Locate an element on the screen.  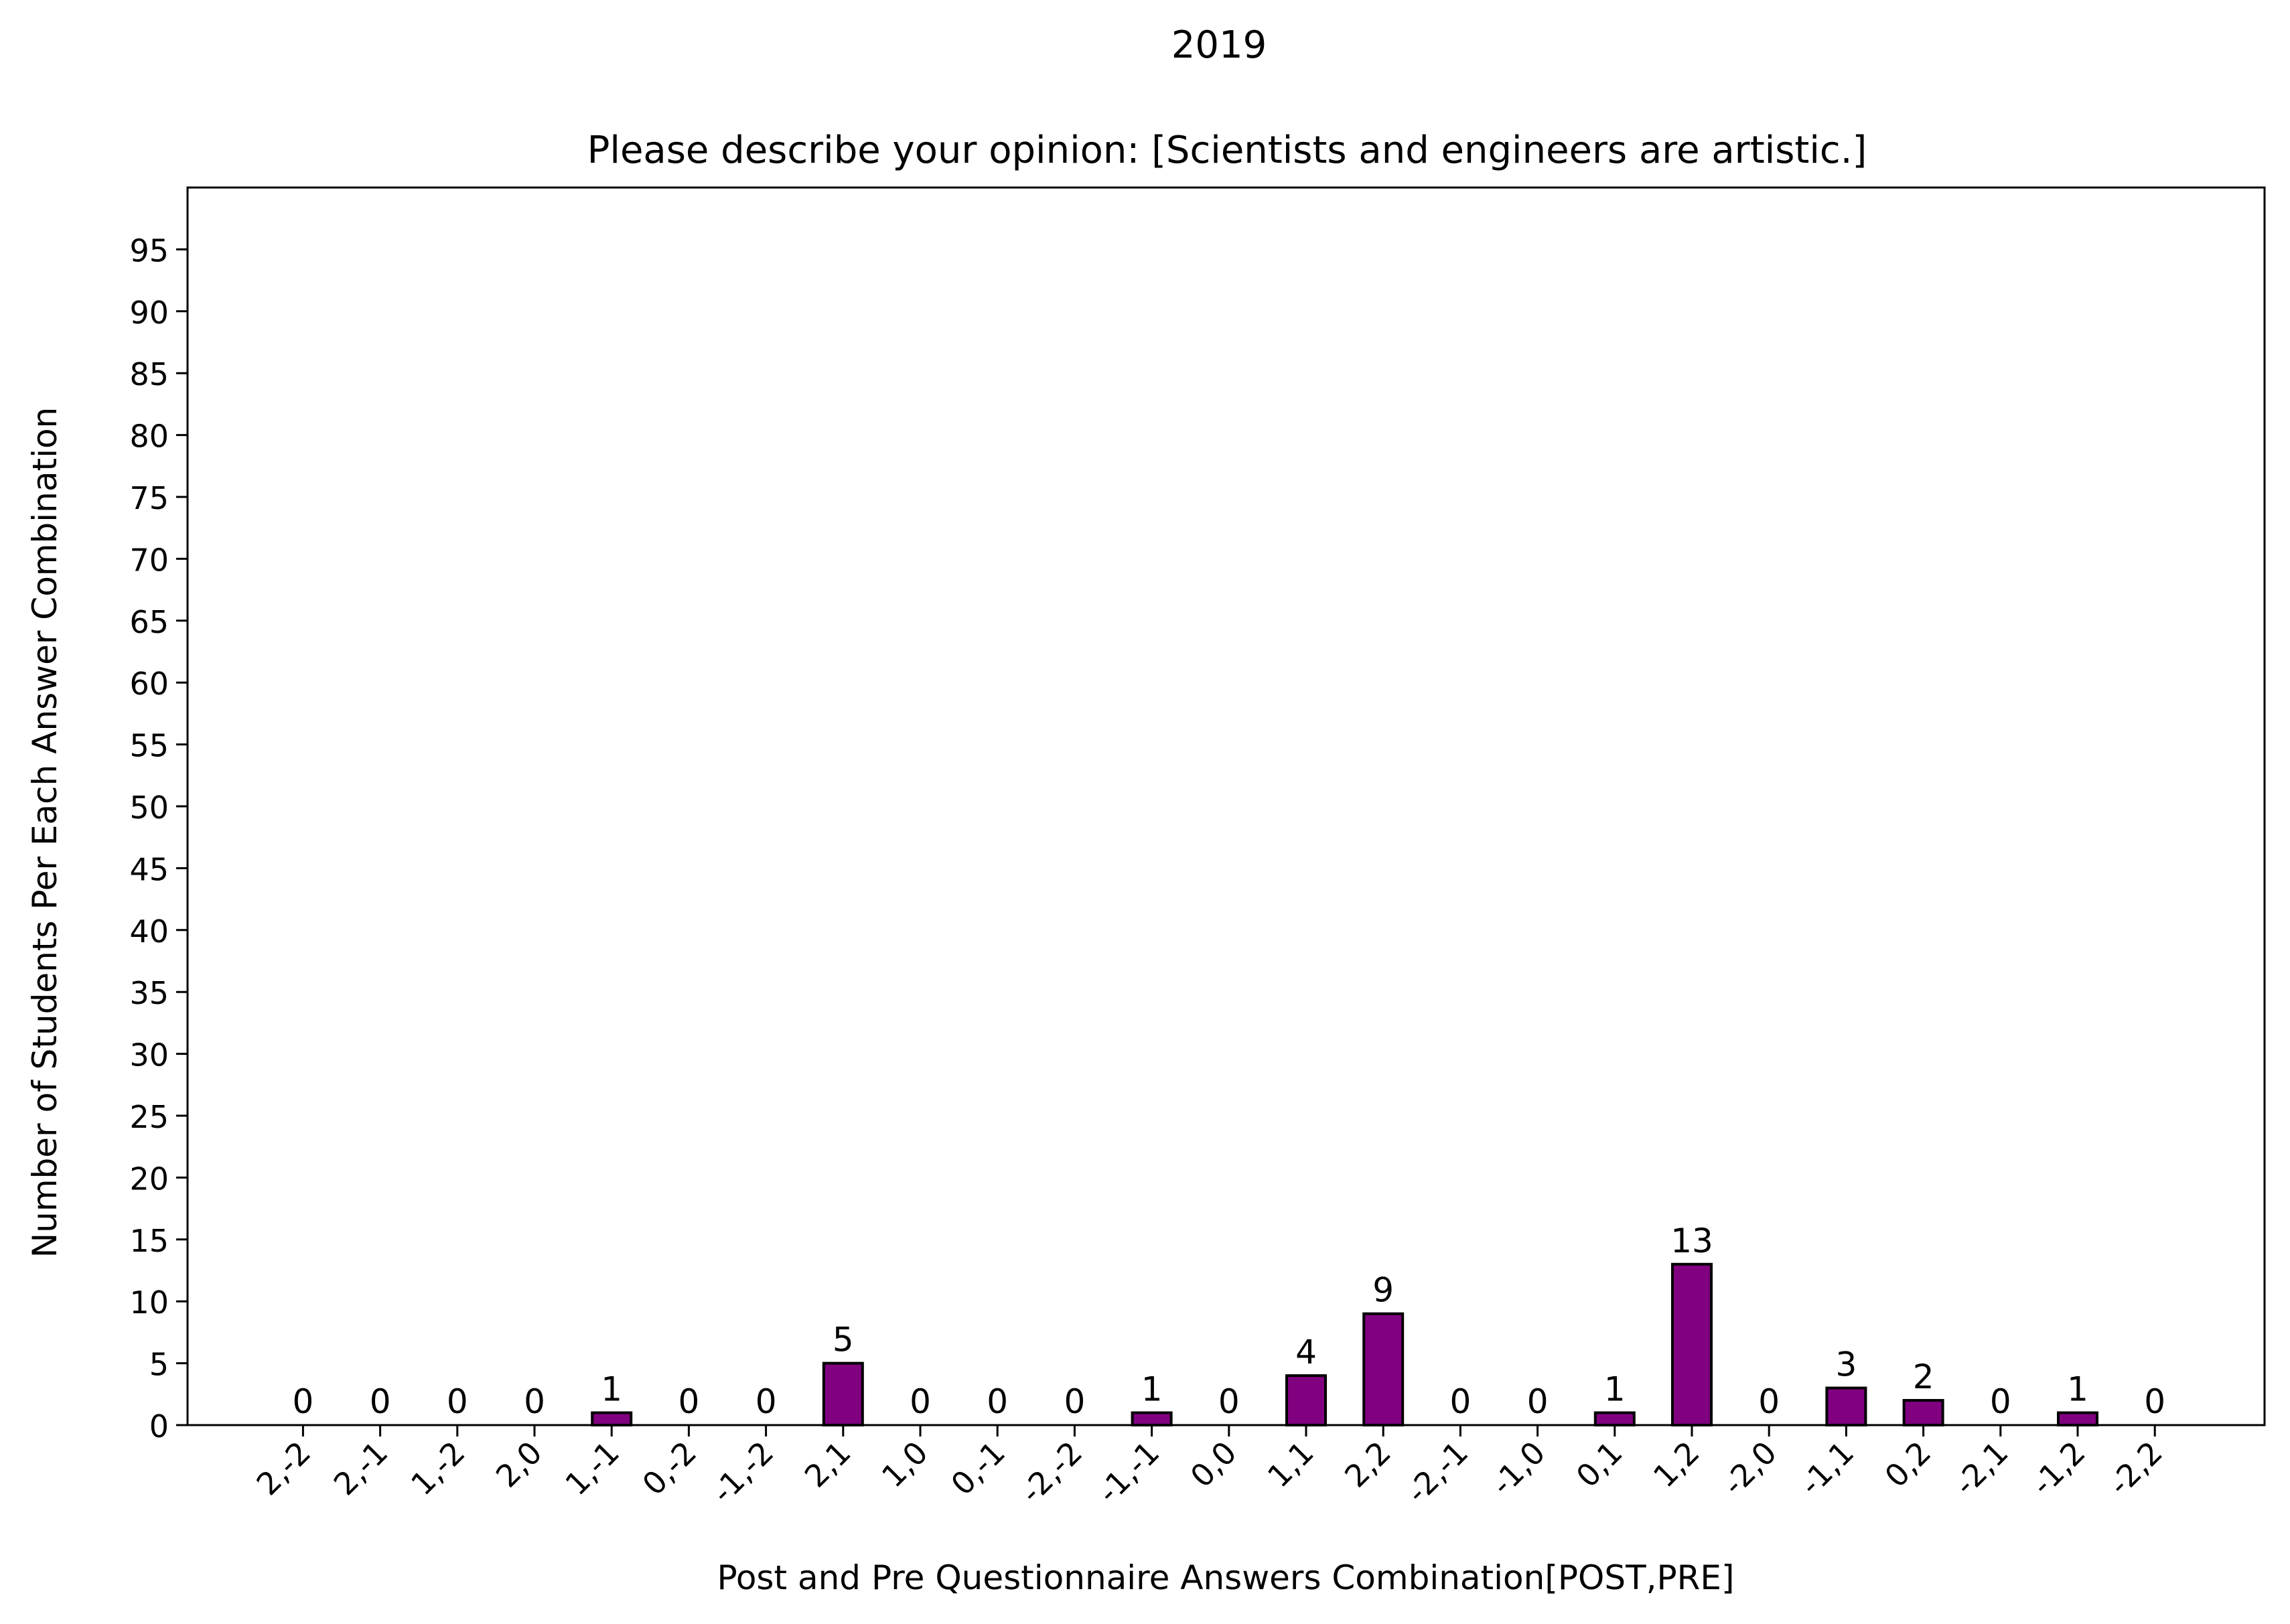
bars is located at coordinates (1344, 1344).